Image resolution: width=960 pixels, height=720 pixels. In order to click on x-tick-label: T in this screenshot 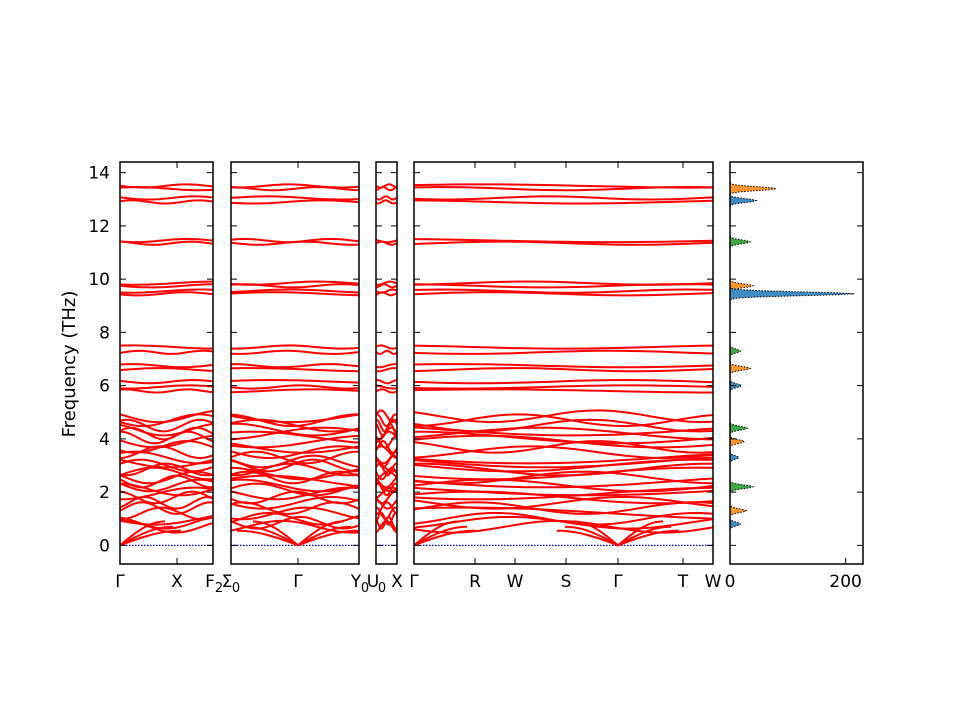, I will do `click(683, 582)`.